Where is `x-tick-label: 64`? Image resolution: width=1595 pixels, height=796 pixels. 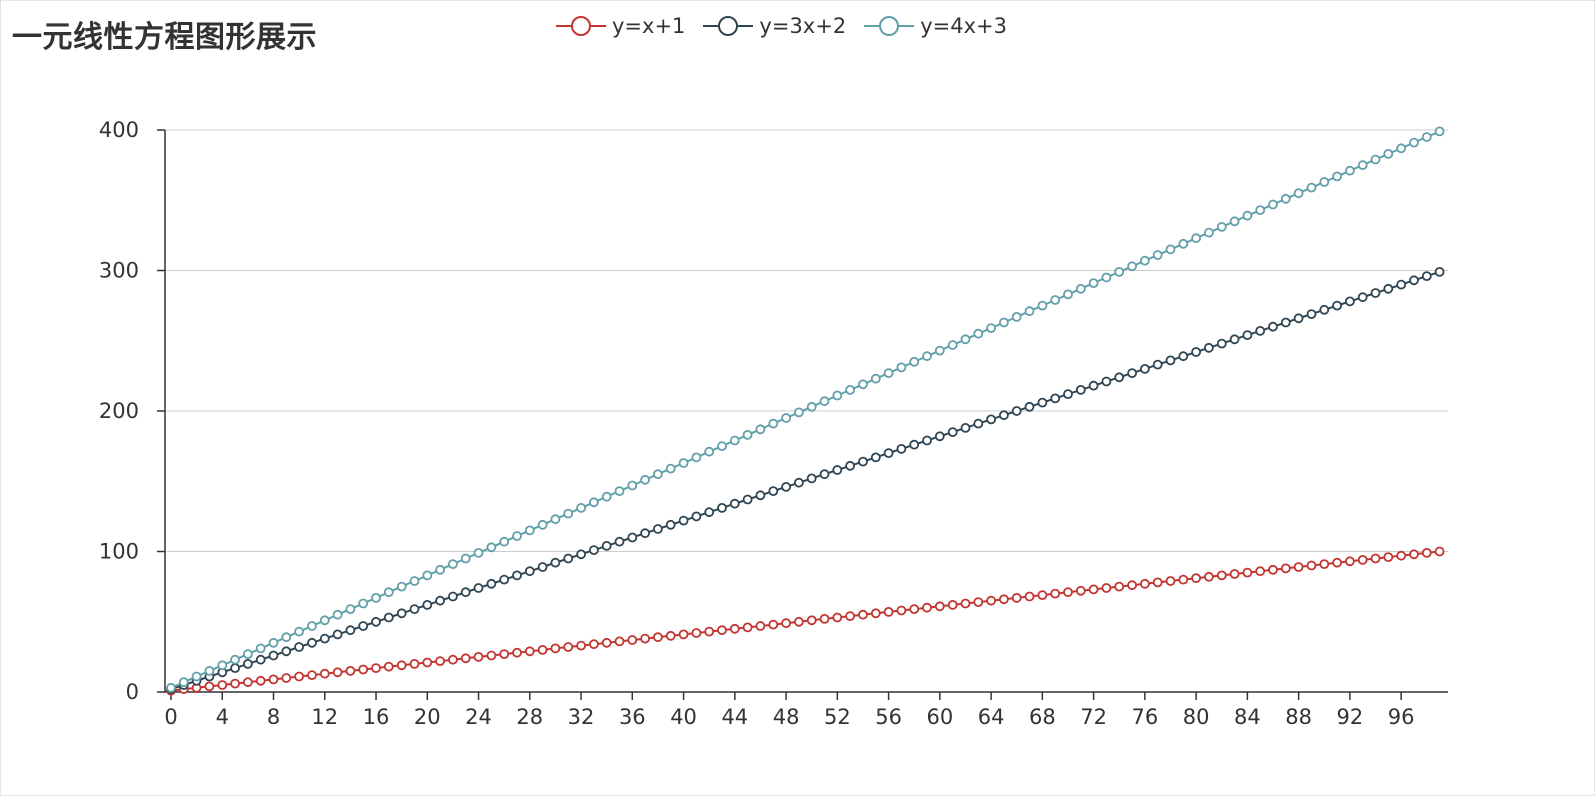 x-tick-label: 64 is located at coordinates (991, 717).